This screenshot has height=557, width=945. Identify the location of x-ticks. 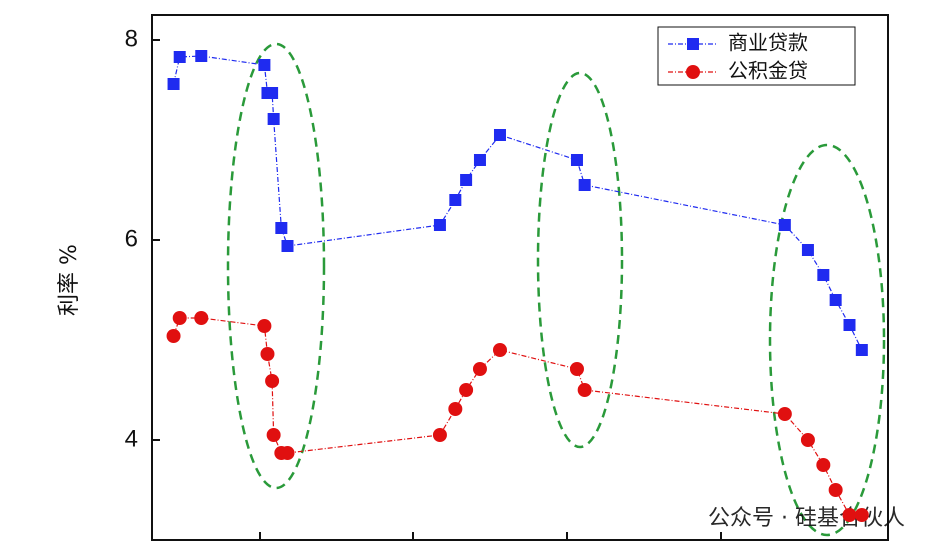
(490, 536).